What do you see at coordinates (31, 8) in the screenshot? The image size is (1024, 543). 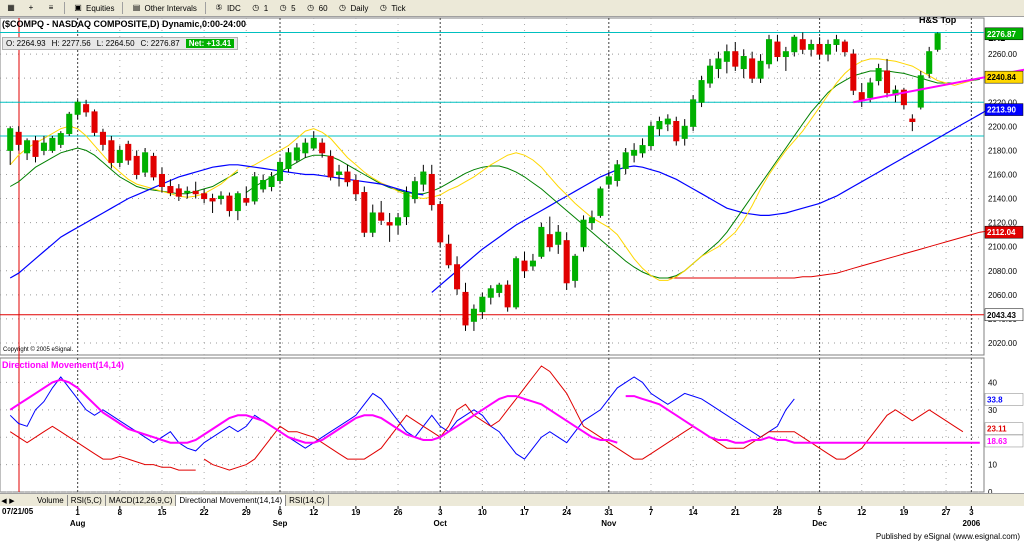 I see `add-icon: +` at bounding box center [31, 8].